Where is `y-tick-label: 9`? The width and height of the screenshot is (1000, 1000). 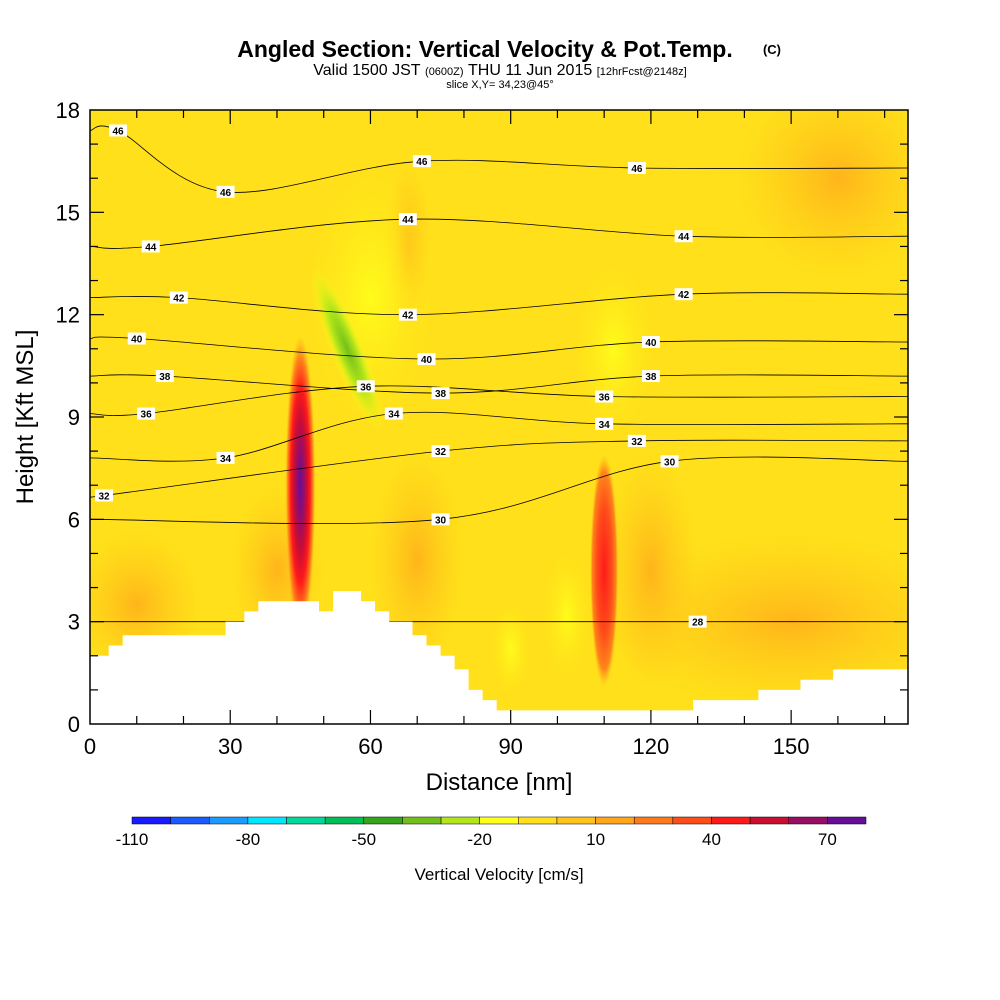 y-tick-label: 9 is located at coordinates (74, 417).